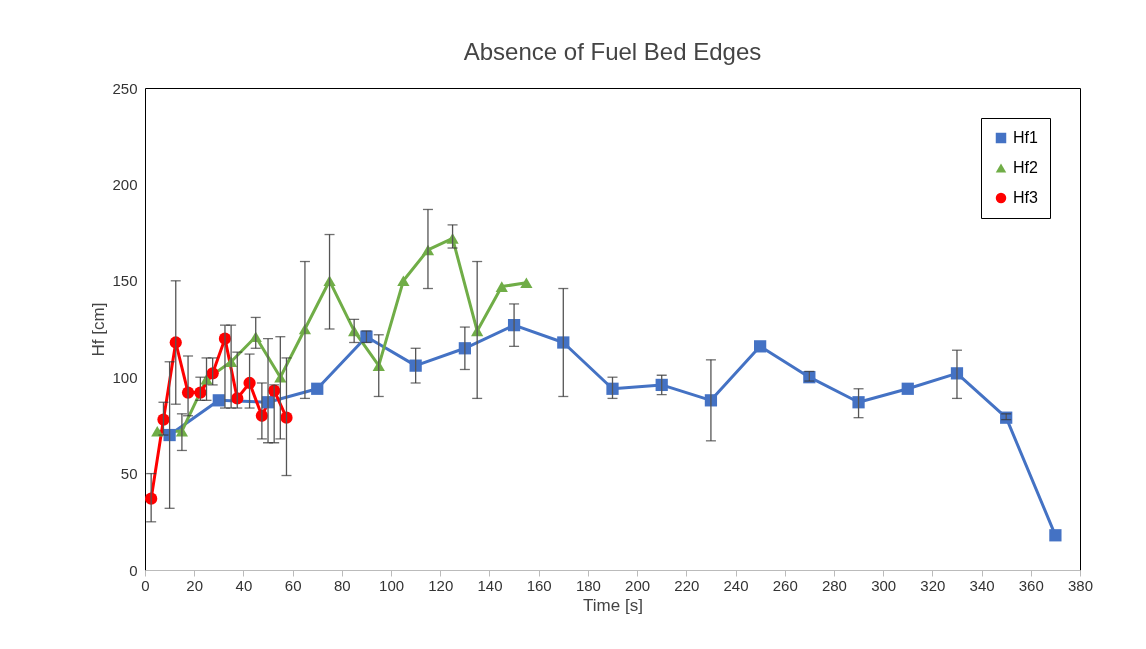  Describe the element at coordinates (1025, 167) in the screenshot. I see `legend-label: Hf2` at that location.